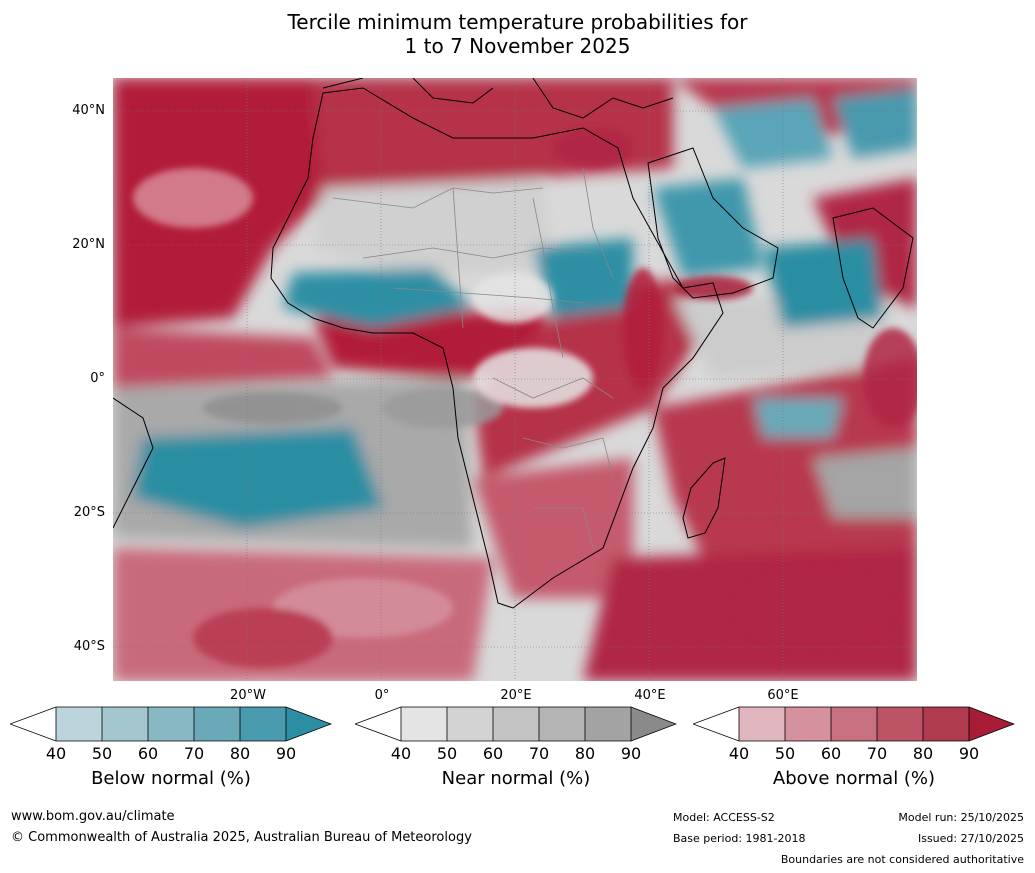 This screenshot has width=1035, height=873. What do you see at coordinates (553, 528) in the screenshot?
I see `above-southern-africa` at bounding box center [553, 528].